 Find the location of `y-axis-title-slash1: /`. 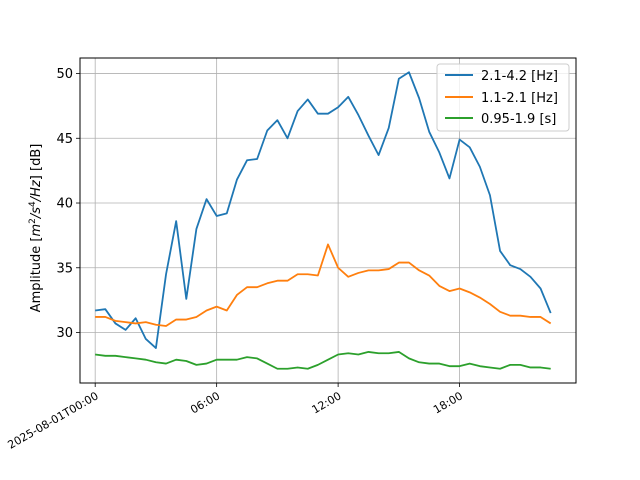

y-axis-title-slash1: / is located at coordinates (36, 215).